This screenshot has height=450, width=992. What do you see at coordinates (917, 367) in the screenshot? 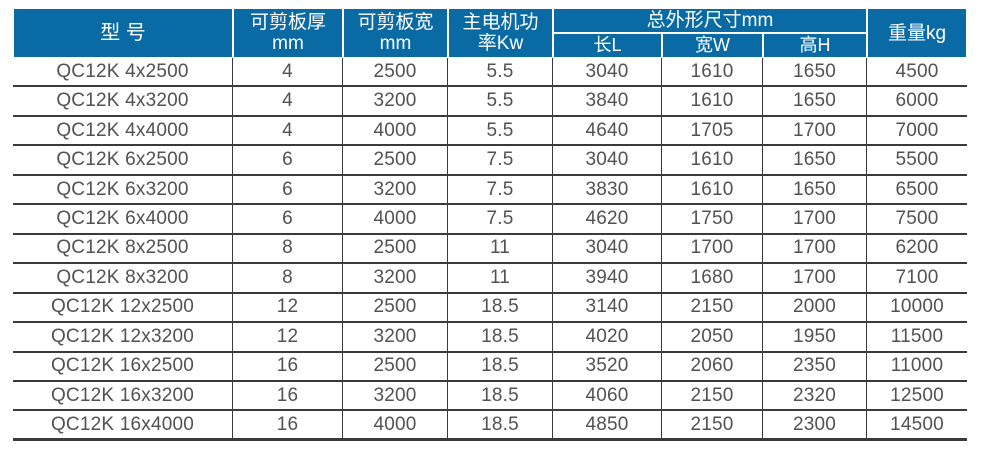
I see `cell-weight: 11000` at bounding box center [917, 367].